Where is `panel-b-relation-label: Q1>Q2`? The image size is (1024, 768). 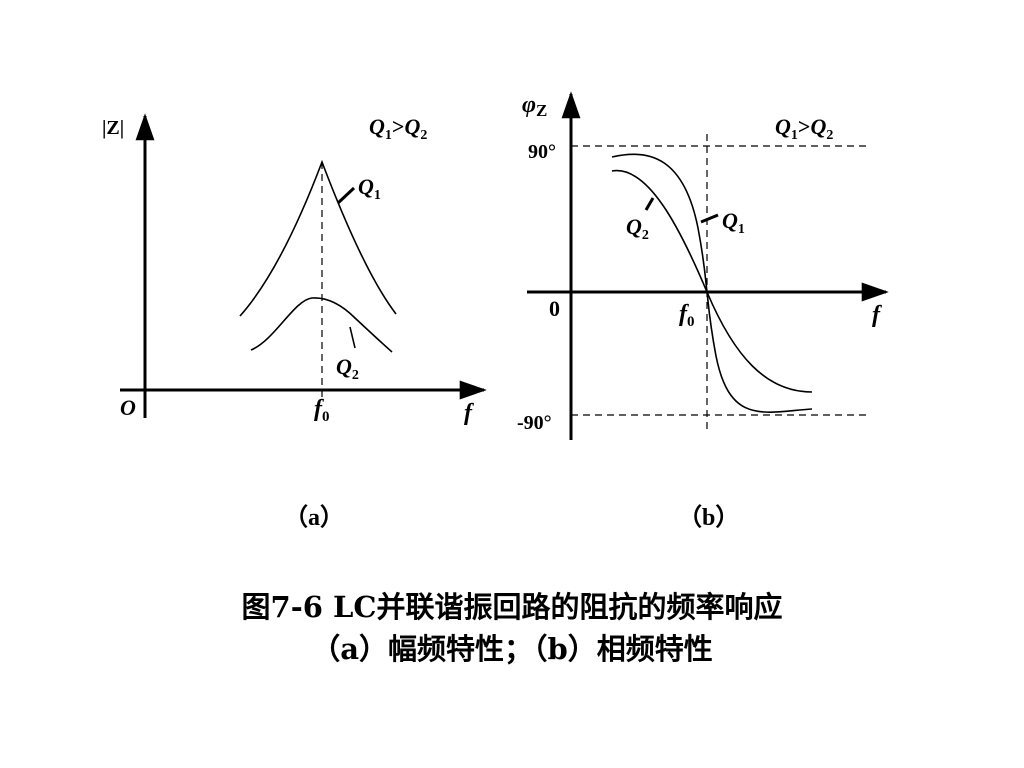 panel-b-relation-label: Q1>Q2 is located at coordinates (804, 128).